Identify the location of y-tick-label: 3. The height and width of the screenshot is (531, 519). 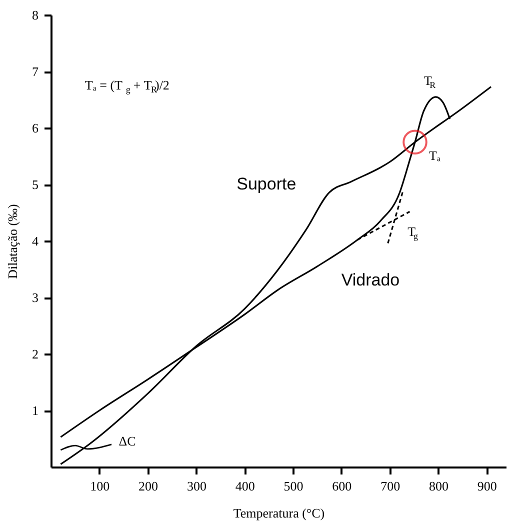
(35, 297).